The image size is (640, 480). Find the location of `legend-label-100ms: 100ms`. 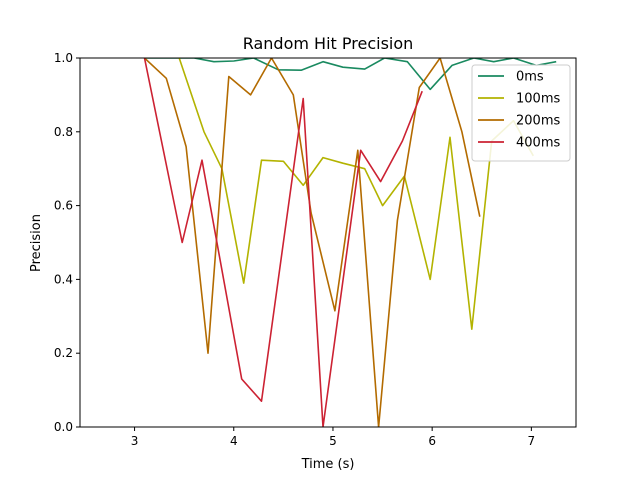

legend-label-100ms: 100ms is located at coordinates (538, 99).